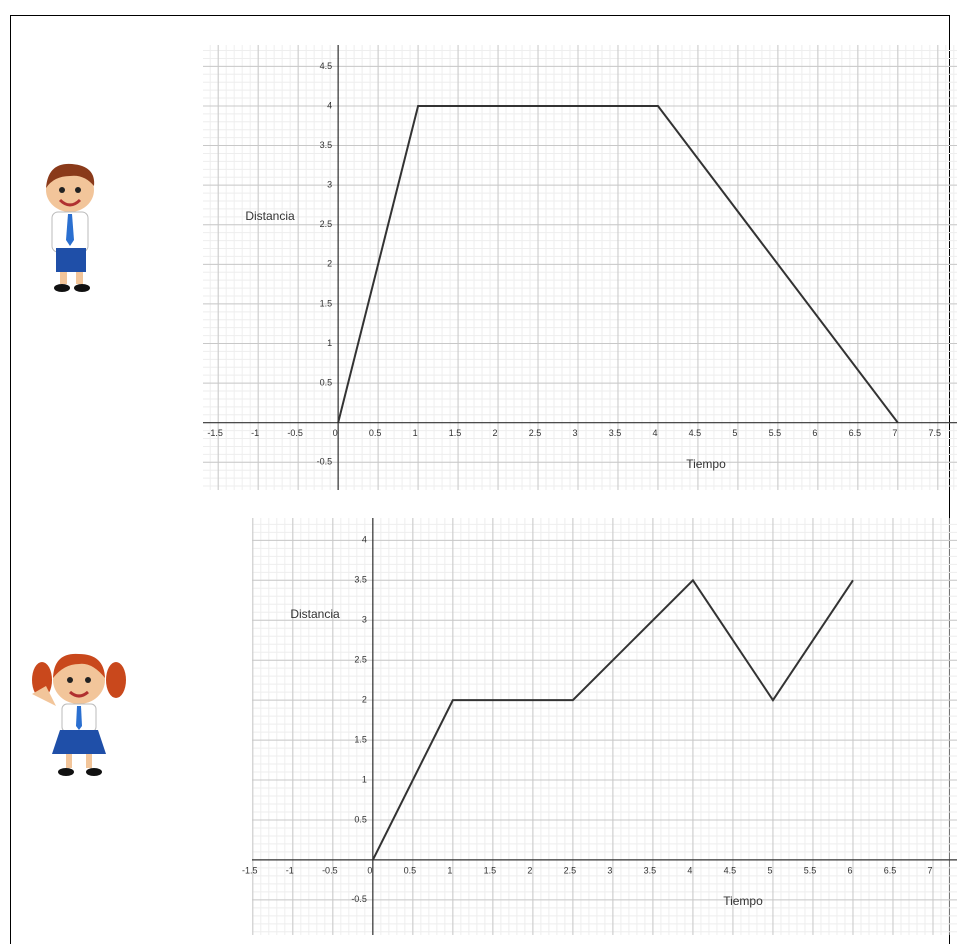 This screenshot has height=944, width=960. Describe the element at coordinates (79, 714) in the screenshot. I see `girl-illustration` at that location.